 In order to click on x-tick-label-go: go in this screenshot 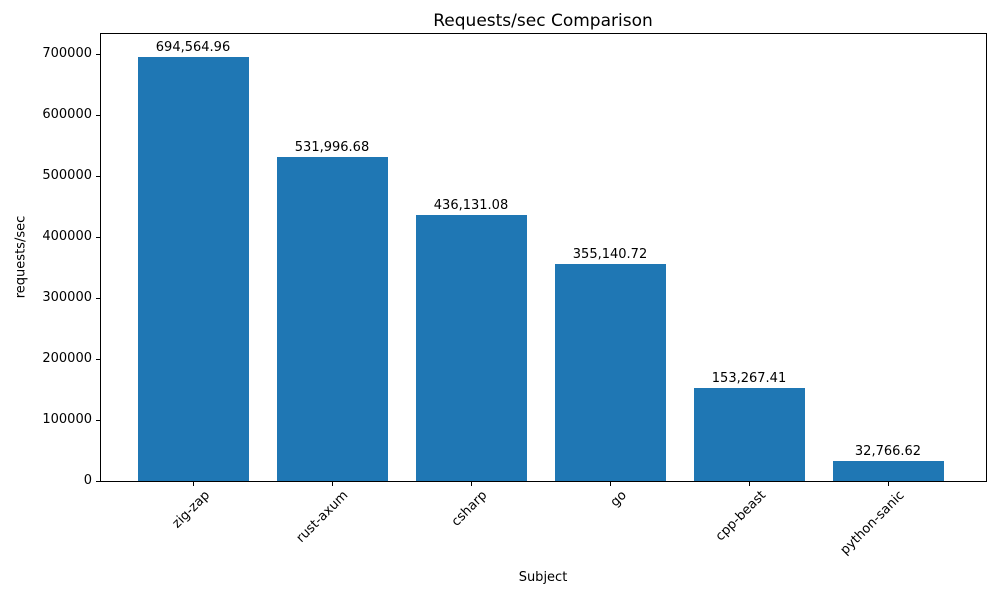, I will do `click(618, 499)`.